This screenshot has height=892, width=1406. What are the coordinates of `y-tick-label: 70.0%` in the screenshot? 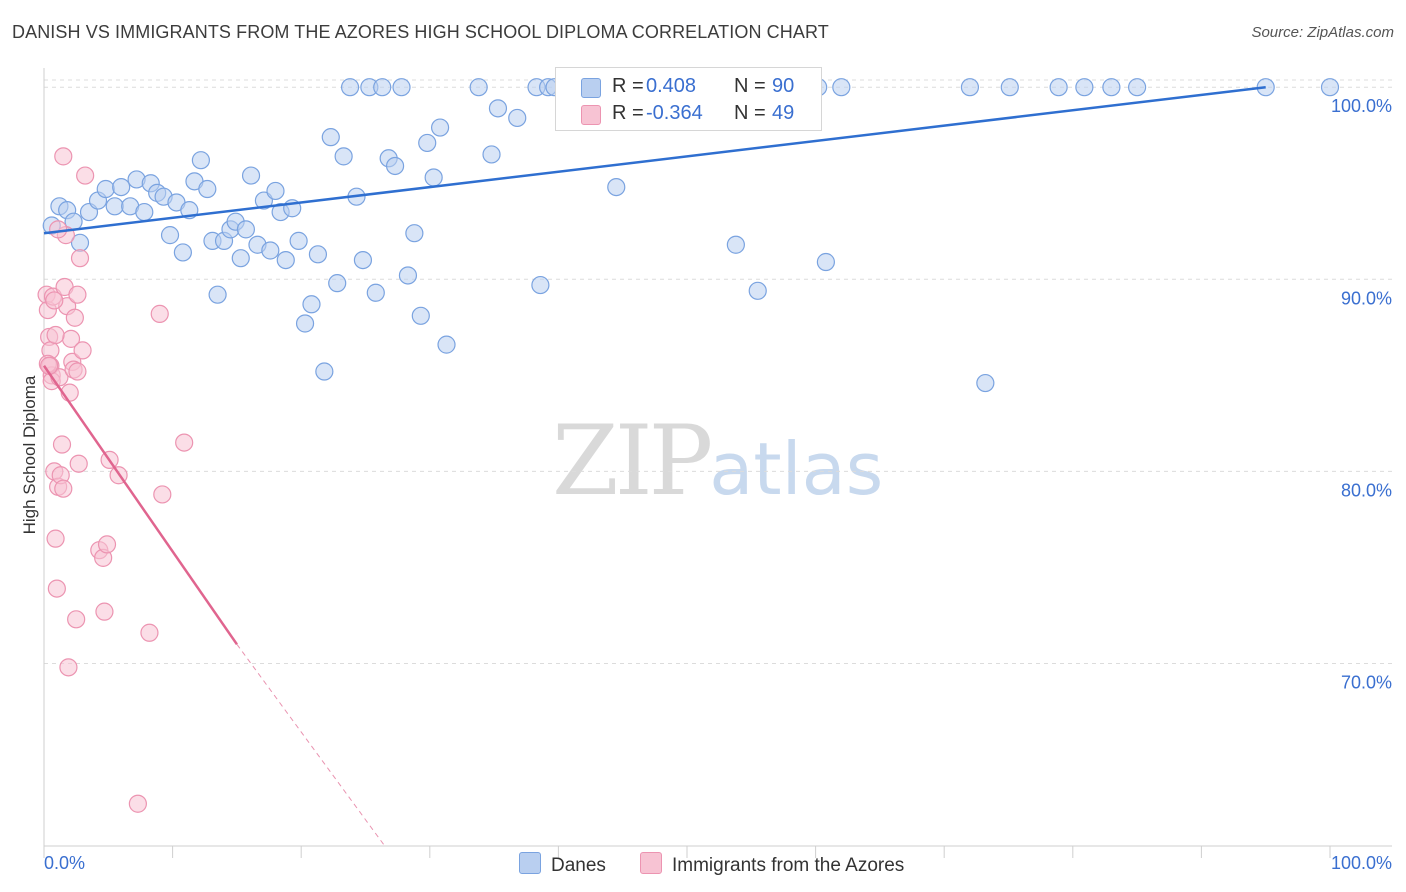 It's located at (1366, 683).